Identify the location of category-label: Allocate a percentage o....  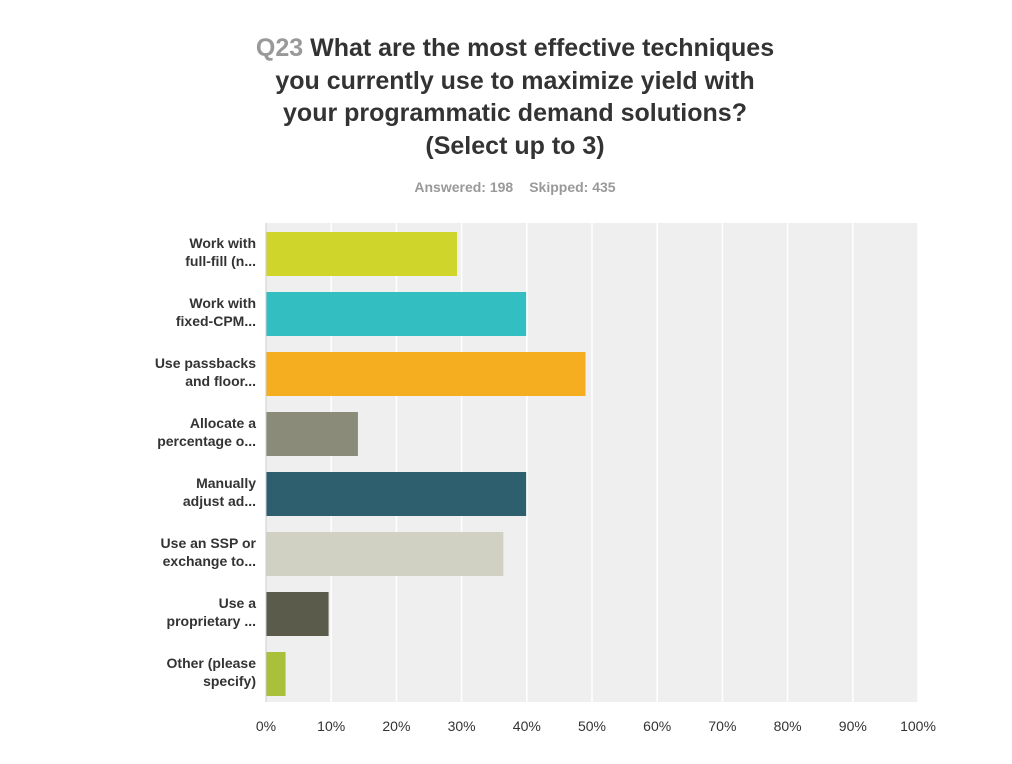
(206, 432).